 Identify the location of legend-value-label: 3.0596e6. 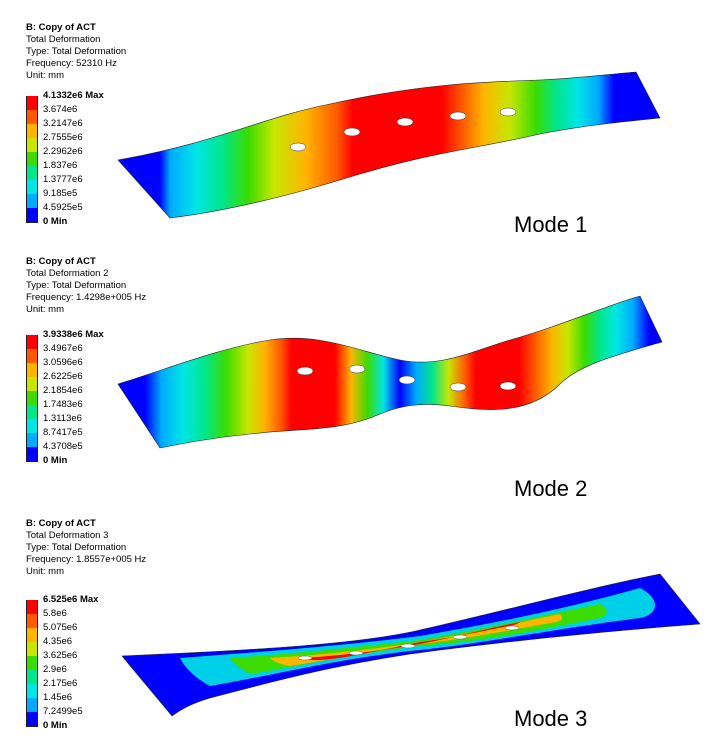
(63, 362).